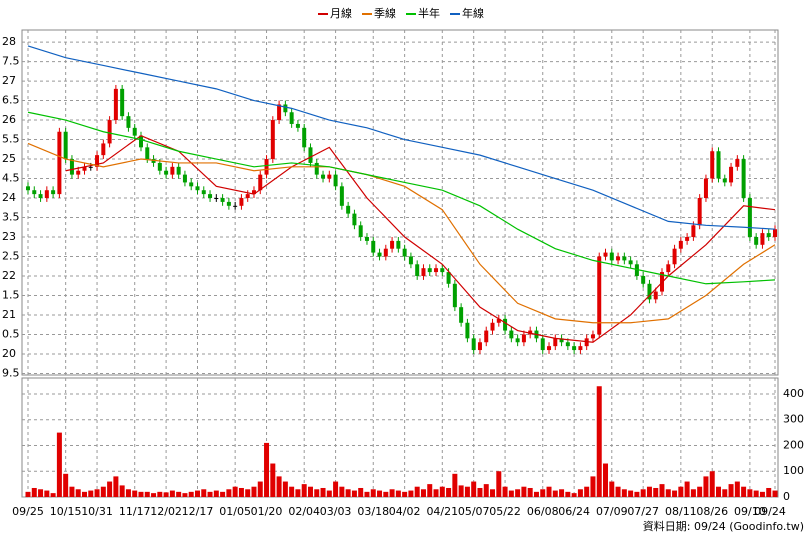 The width and height of the screenshot is (808, 540). Describe the element at coordinates (9, 275) in the screenshot. I see `y-tick-label: 22` at that location.